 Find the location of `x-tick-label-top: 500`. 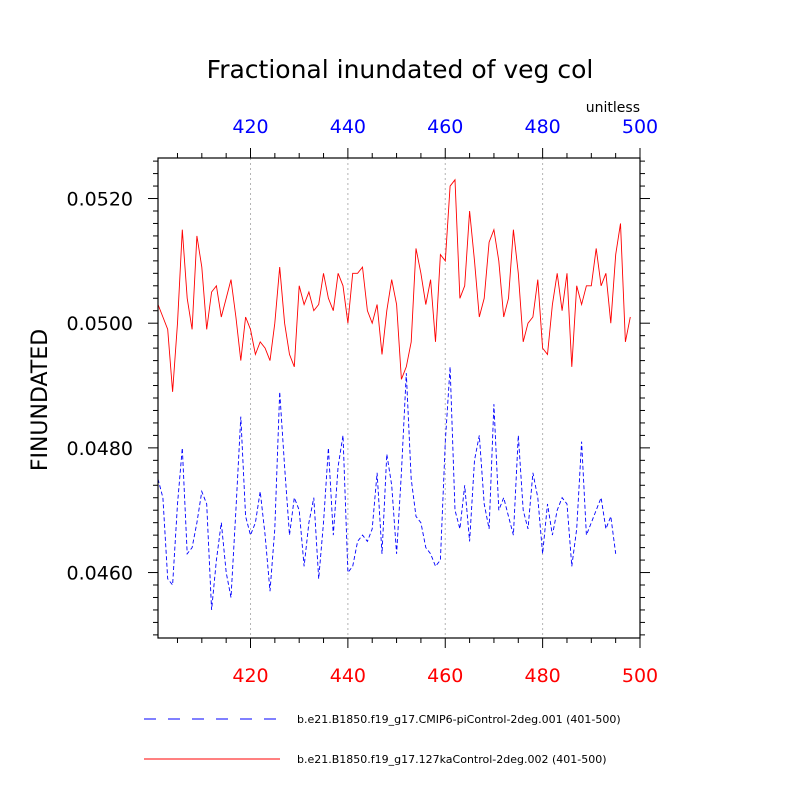

x-tick-label-top: 500 is located at coordinates (640, 127).